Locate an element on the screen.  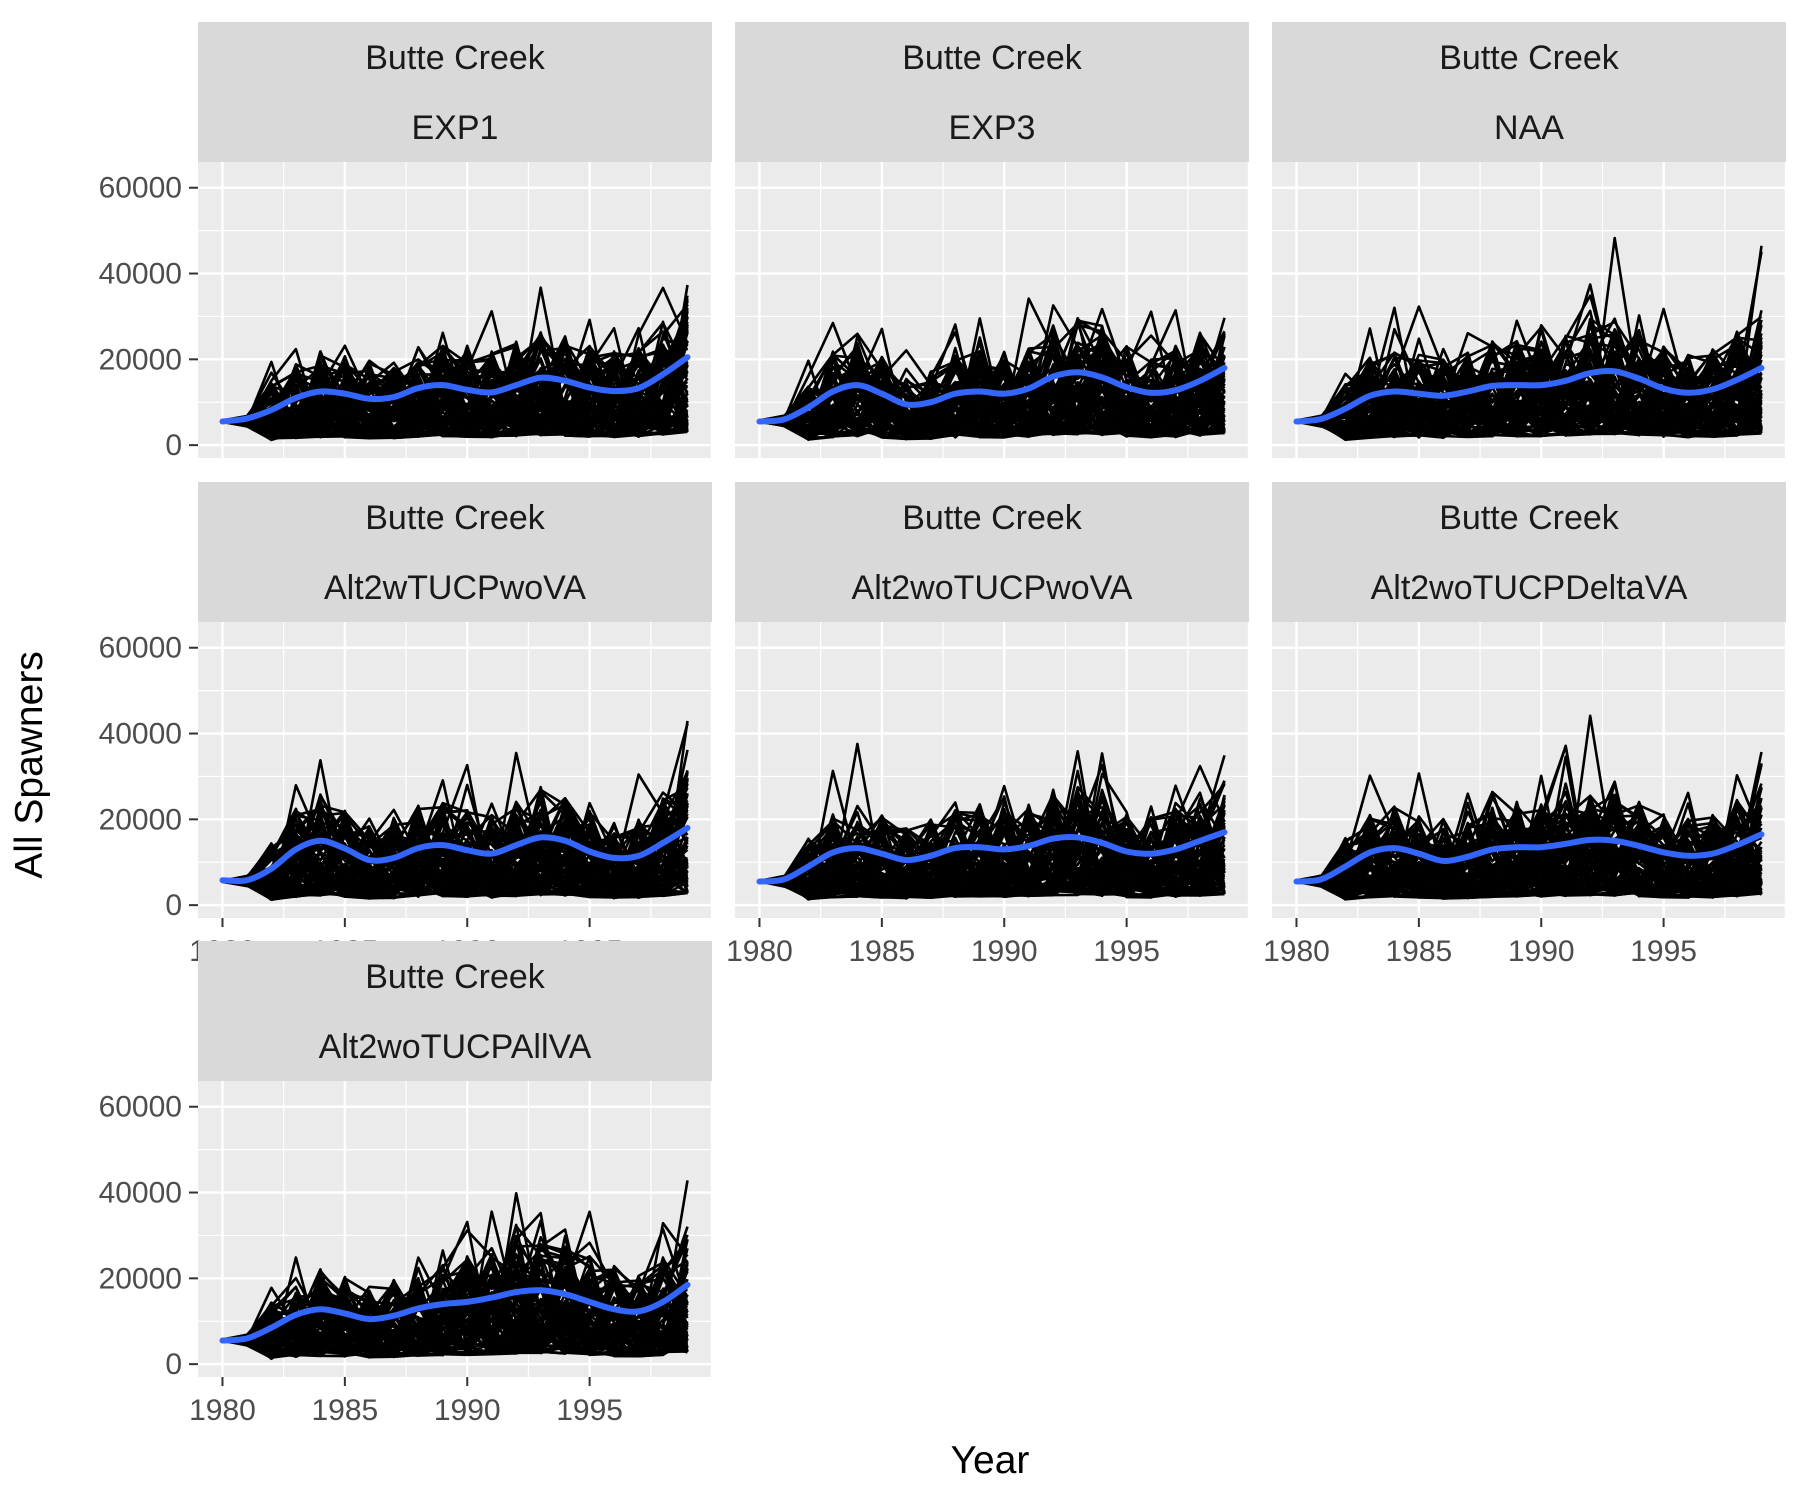
facet-label-scenario: EXP3 is located at coordinates (992, 128).